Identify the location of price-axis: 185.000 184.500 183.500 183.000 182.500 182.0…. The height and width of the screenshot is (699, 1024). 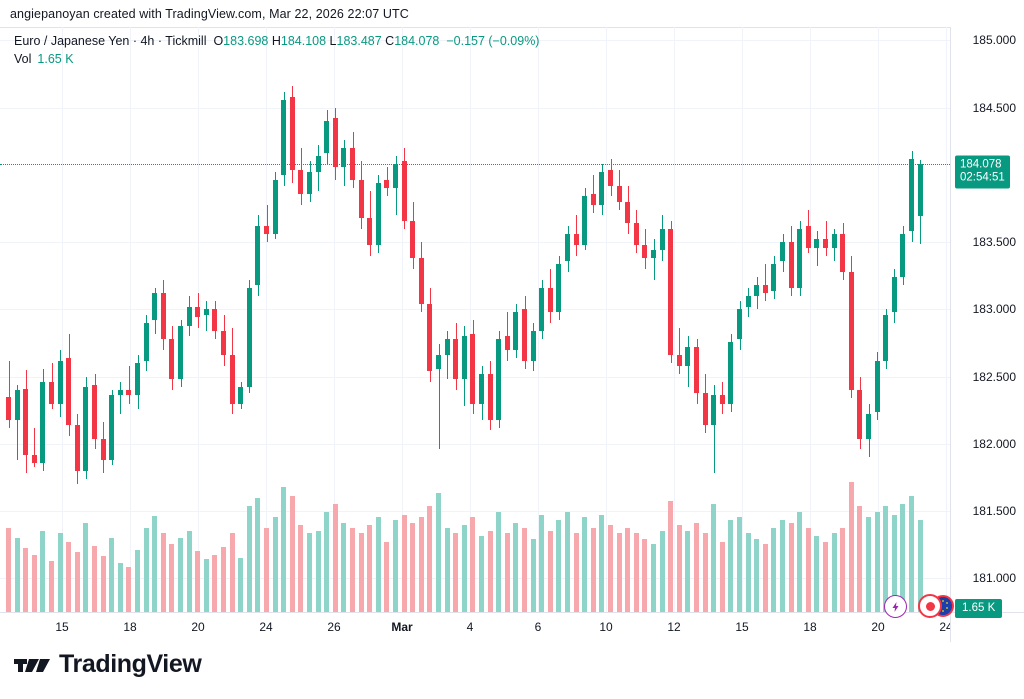
(987, 319).